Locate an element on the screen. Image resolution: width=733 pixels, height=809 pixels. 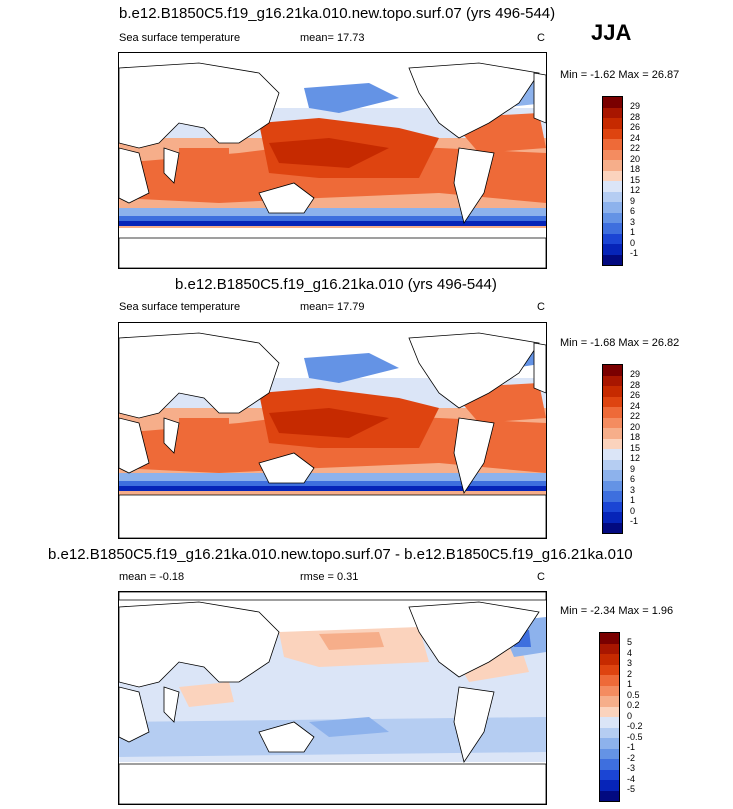
panel2-units: C is located at coordinates (541, 307).